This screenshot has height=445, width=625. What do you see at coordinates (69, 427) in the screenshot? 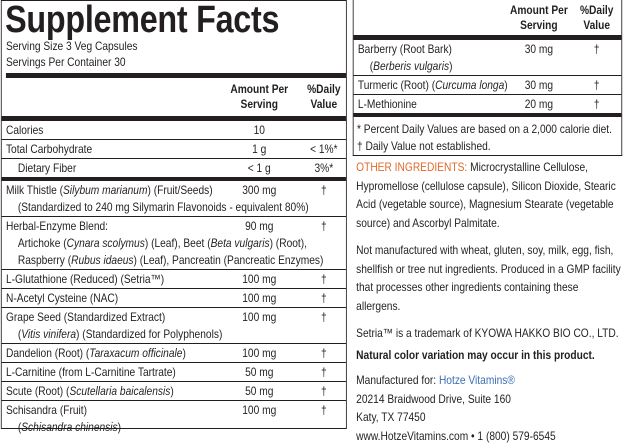
I see `latin-name: Schisandra chinensis` at bounding box center [69, 427].